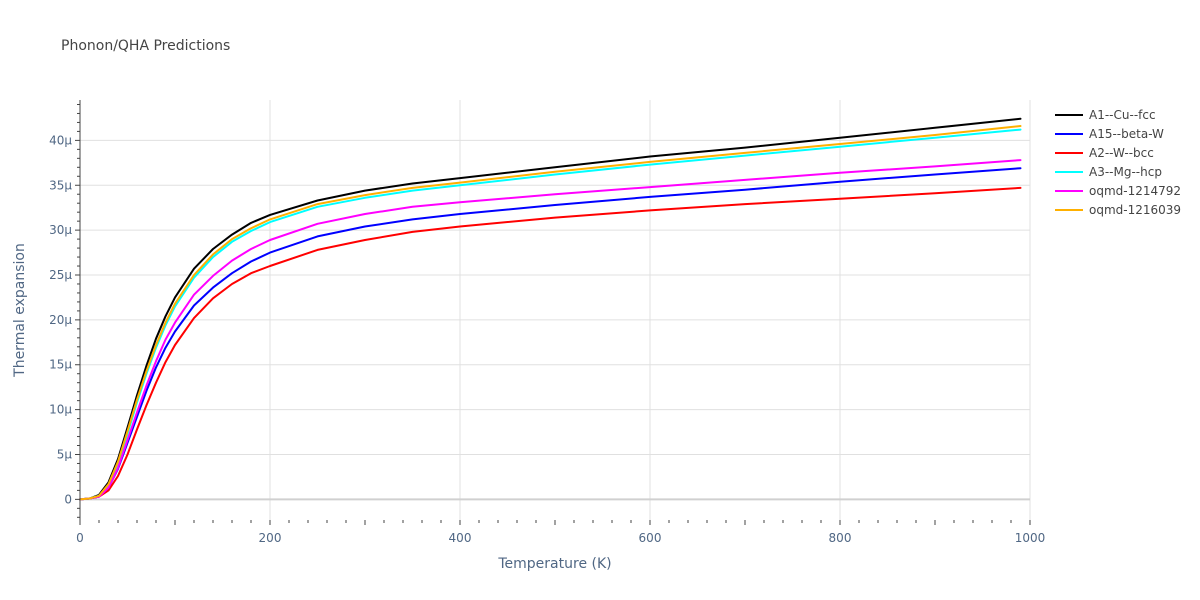 The image size is (1200, 600). What do you see at coordinates (60, 365) in the screenshot?
I see `y-tick-label: 15µ` at bounding box center [60, 365].